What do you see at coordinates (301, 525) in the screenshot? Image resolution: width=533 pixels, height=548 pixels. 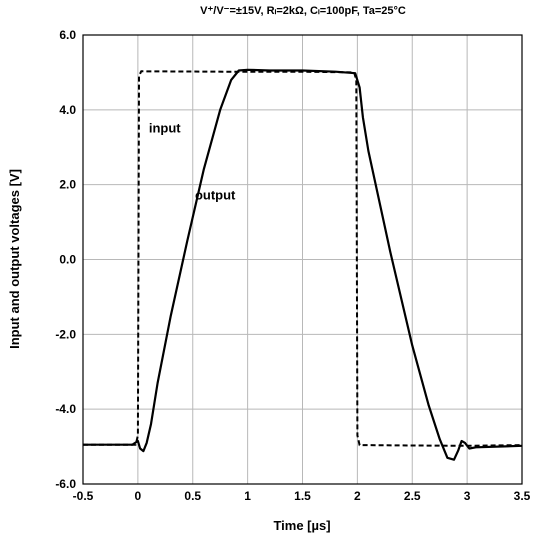 I see `x-axis-label: Time [µs]` at bounding box center [301, 525].